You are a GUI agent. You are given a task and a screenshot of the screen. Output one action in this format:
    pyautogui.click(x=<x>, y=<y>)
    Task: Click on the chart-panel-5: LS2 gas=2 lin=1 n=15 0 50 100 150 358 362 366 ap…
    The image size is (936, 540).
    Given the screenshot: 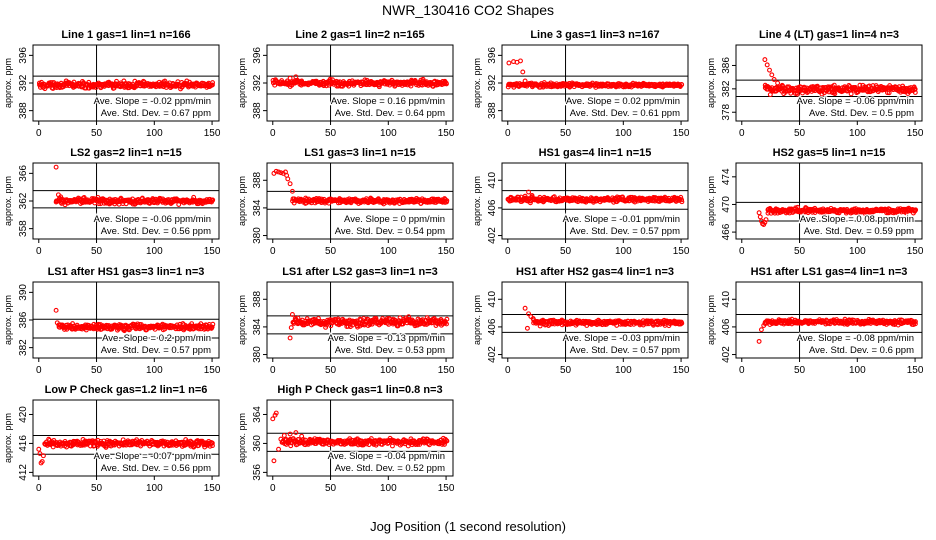 What is the action you would take?
    pyautogui.click(x=112, y=202)
    